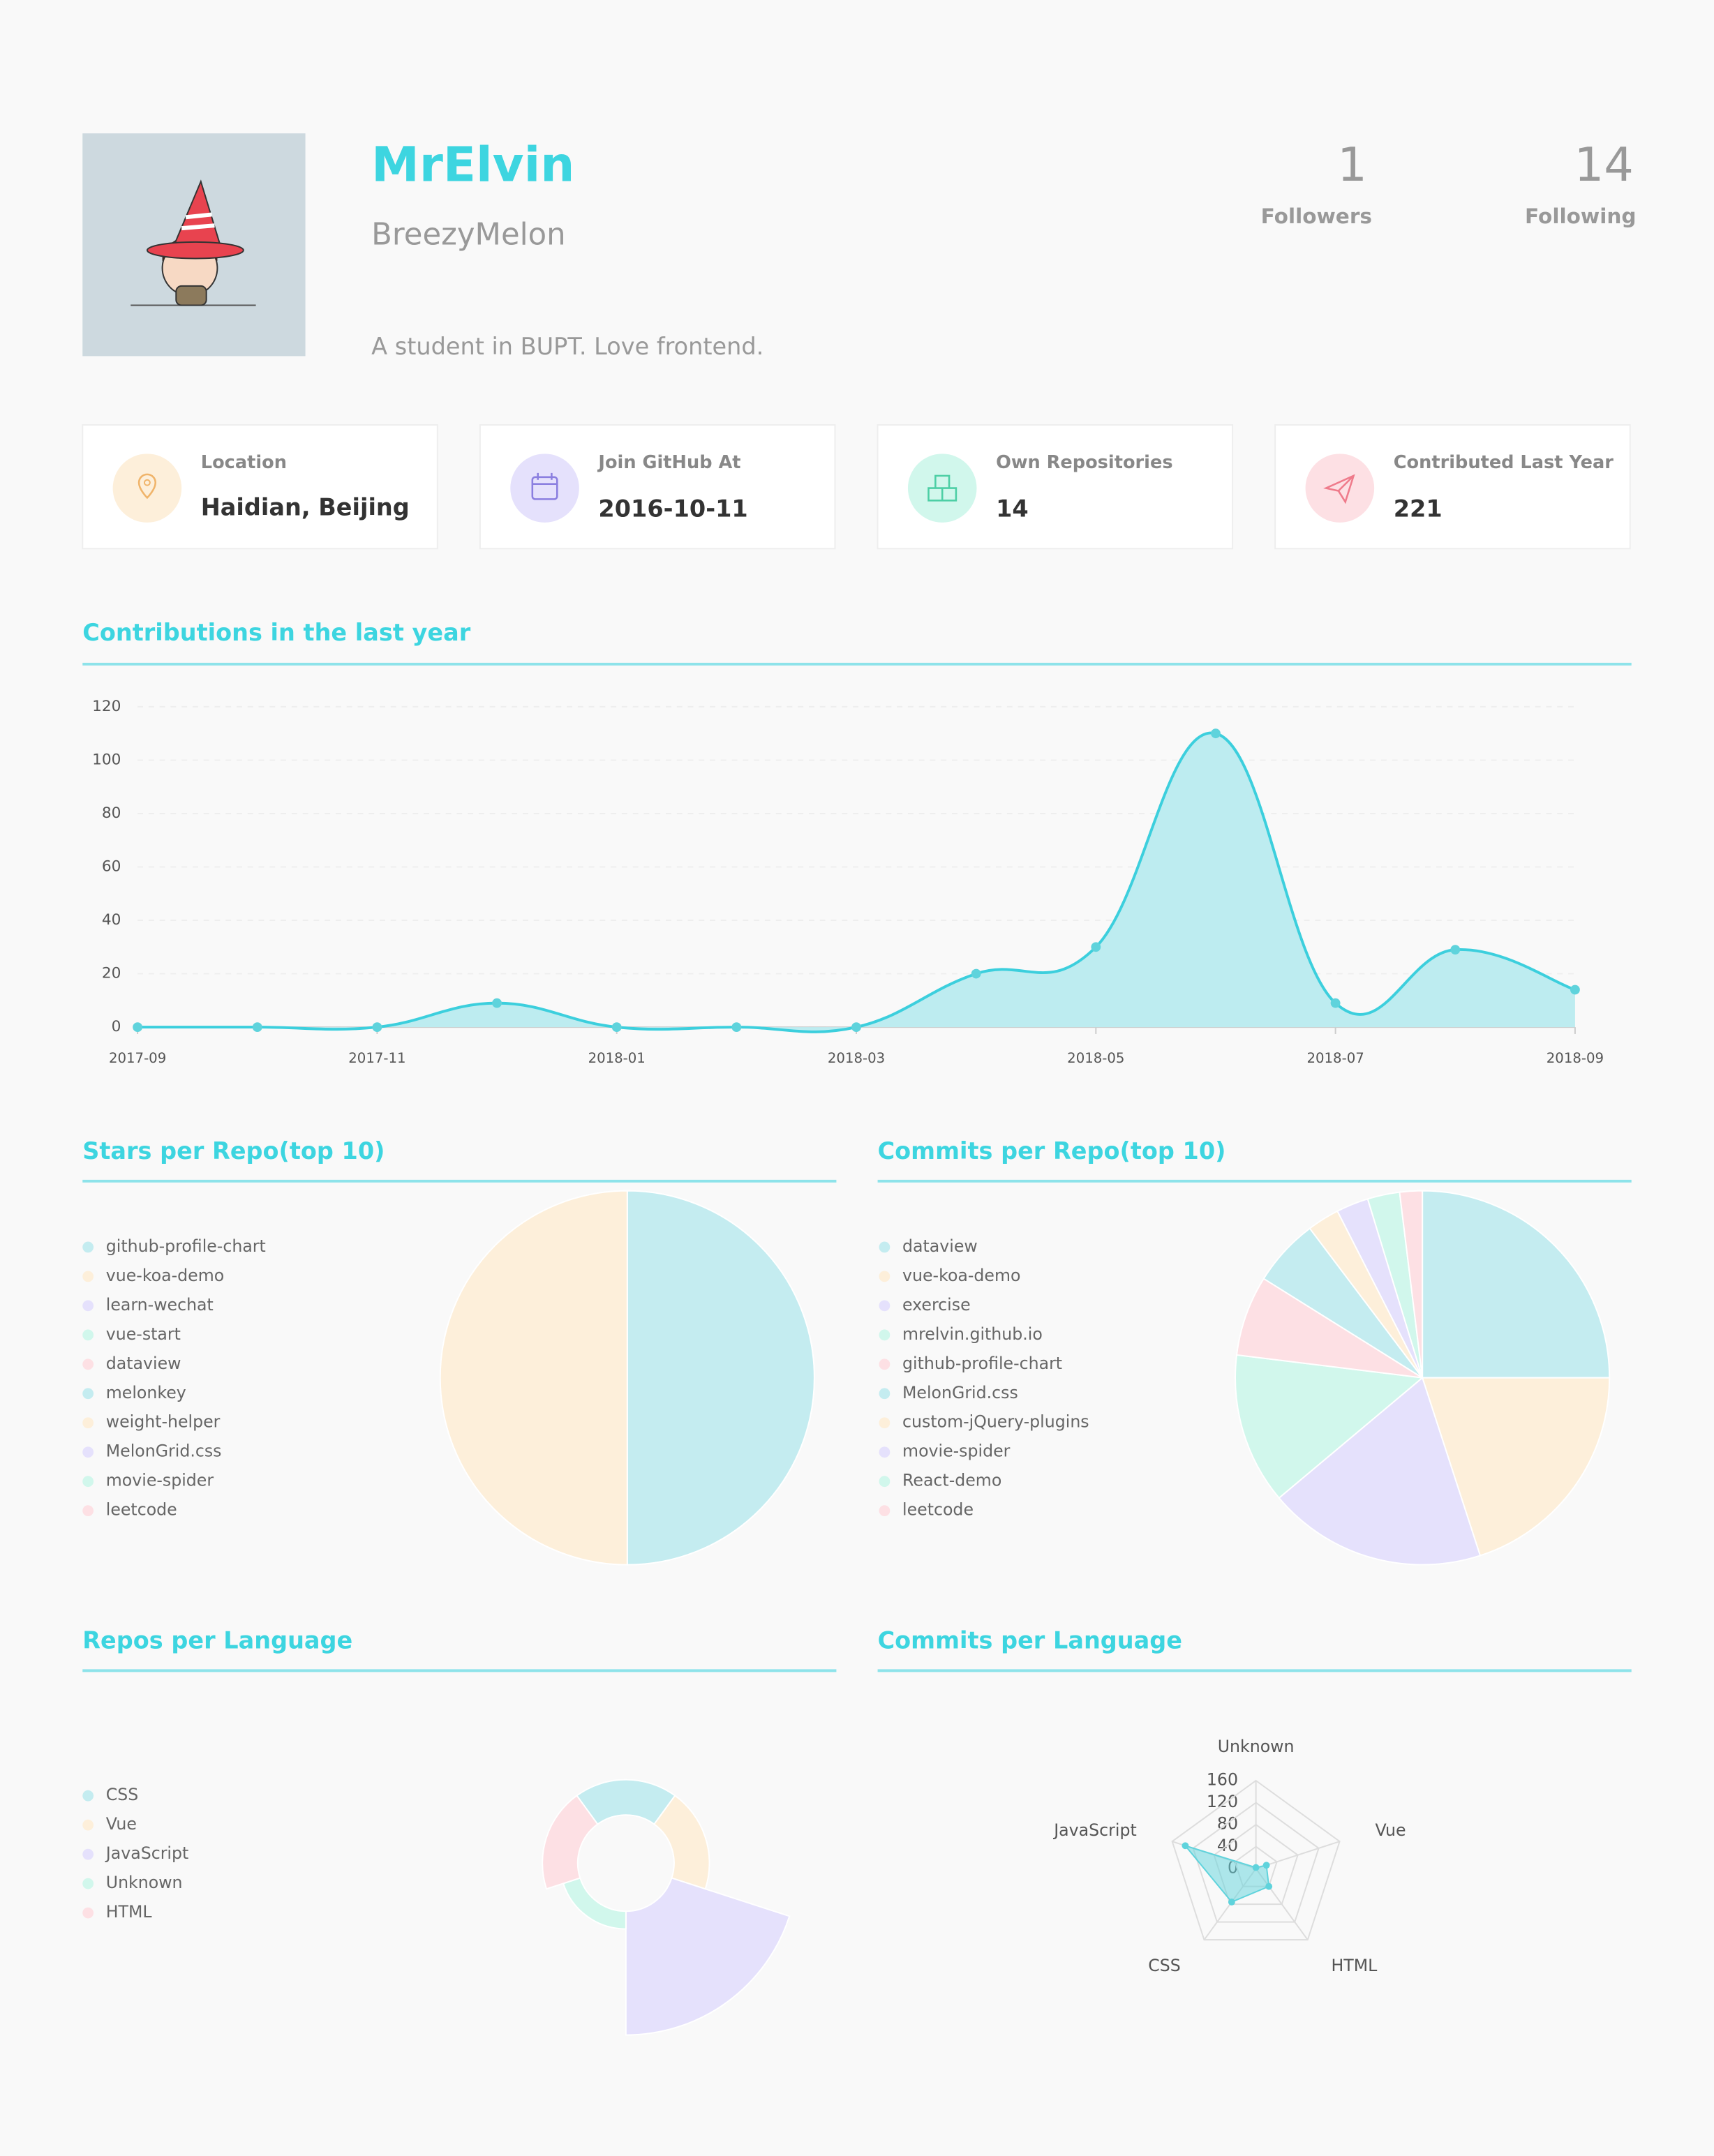 The image size is (1714, 2156). What do you see at coordinates (116, 1026) in the screenshot?
I see `y-tick-label: 0` at bounding box center [116, 1026].